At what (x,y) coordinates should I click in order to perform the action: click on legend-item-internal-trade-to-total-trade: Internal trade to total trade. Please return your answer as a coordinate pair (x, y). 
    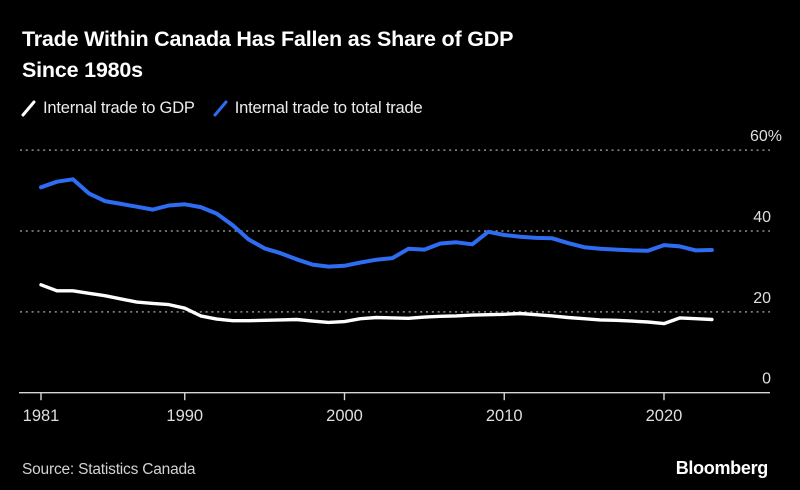
    Looking at the image, I should click on (318, 108).